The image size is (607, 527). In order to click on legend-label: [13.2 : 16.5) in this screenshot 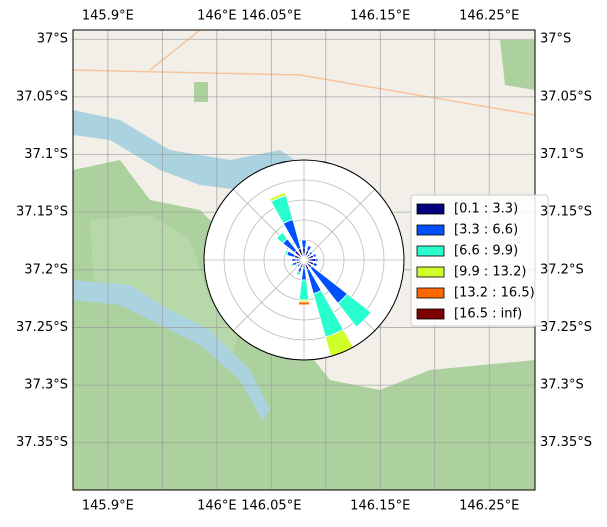, I will do `click(494, 293)`.